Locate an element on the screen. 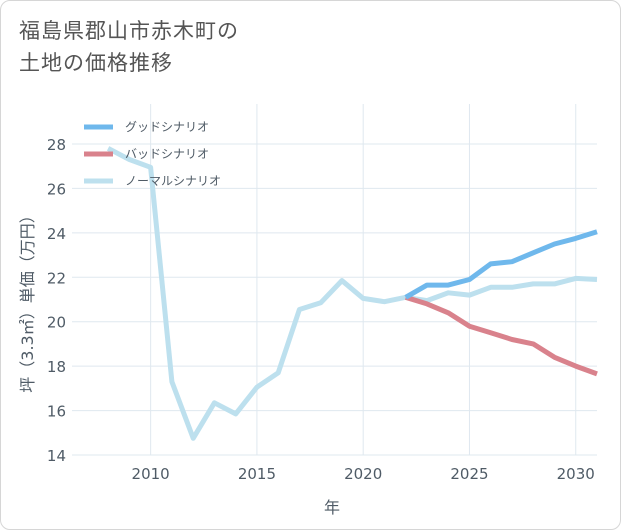 This screenshot has width=621, height=530. x-axis-title: 年 is located at coordinates (332, 507).